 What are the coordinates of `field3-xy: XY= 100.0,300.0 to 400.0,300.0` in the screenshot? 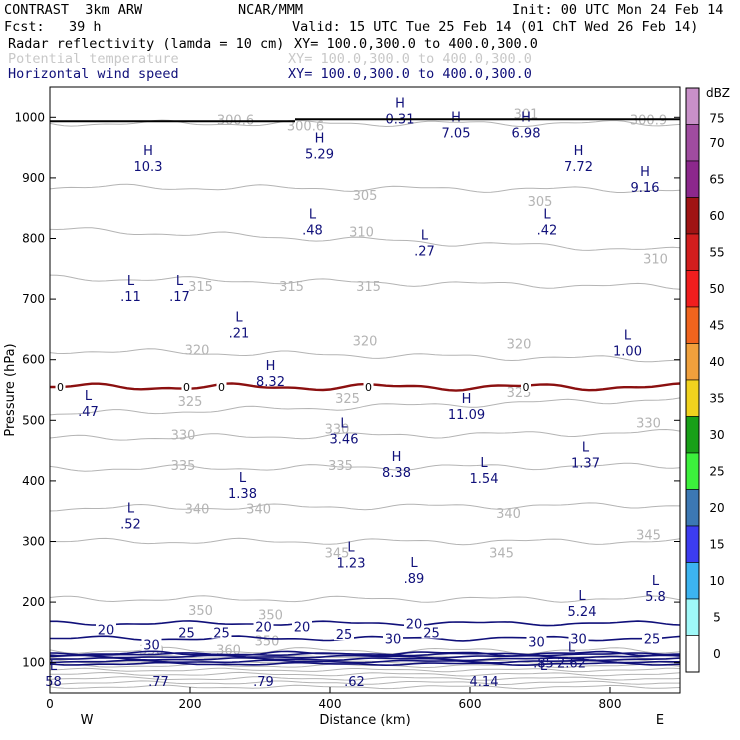 It's located at (410, 74).